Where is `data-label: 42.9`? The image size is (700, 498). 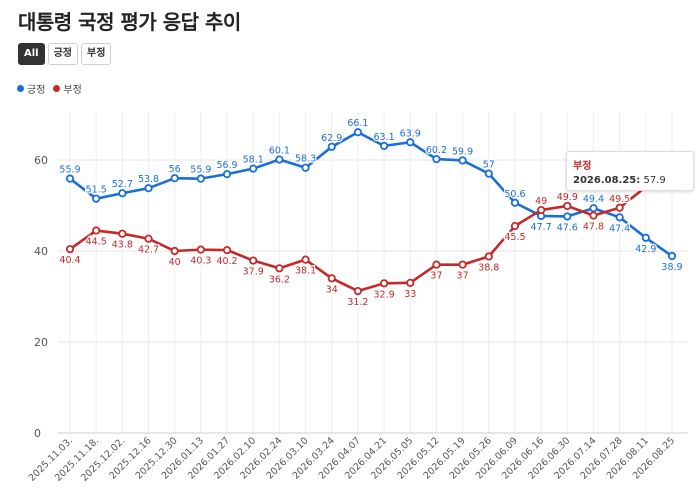
data-label: 42.9 is located at coordinates (645, 249).